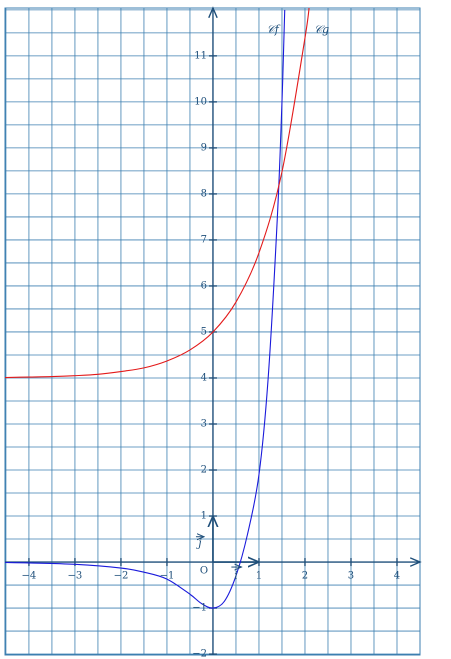 Image resolution: width=451 pixels, height=659 pixels. What do you see at coordinates (204, 285) in the screenshot?
I see `y-tick-label: 6` at bounding box center [204, 285].